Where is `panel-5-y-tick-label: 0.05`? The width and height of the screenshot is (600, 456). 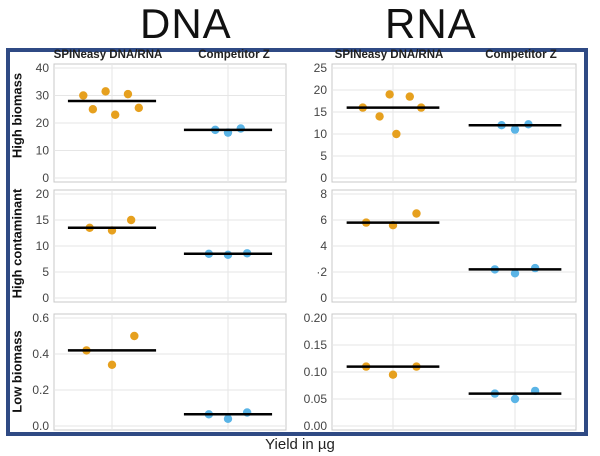 panel-5-y-tick-label: 0.05 is located at coordinates (316, 399).